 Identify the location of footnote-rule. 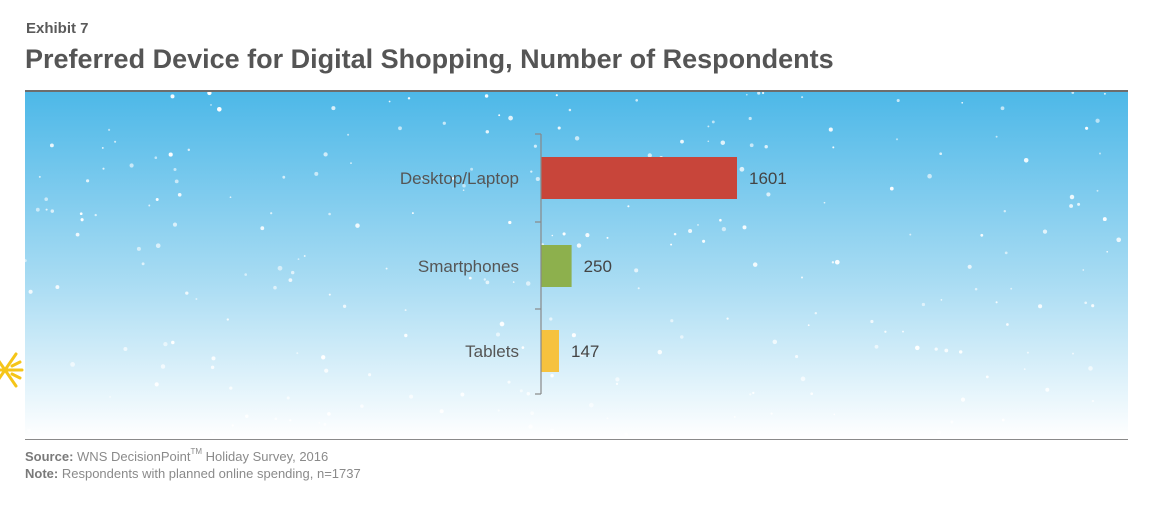
(576, 439).